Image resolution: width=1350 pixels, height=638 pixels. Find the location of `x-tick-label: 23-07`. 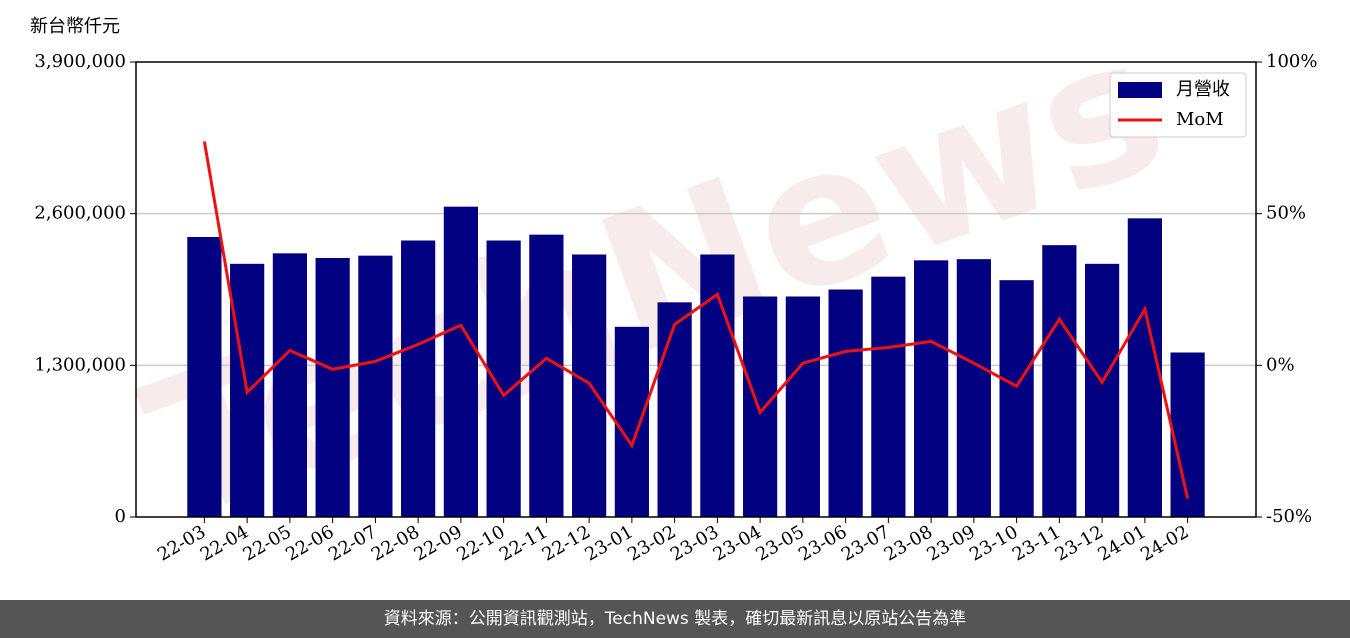

x-tick-label: 23-07 is located at coordinates (865, 543).